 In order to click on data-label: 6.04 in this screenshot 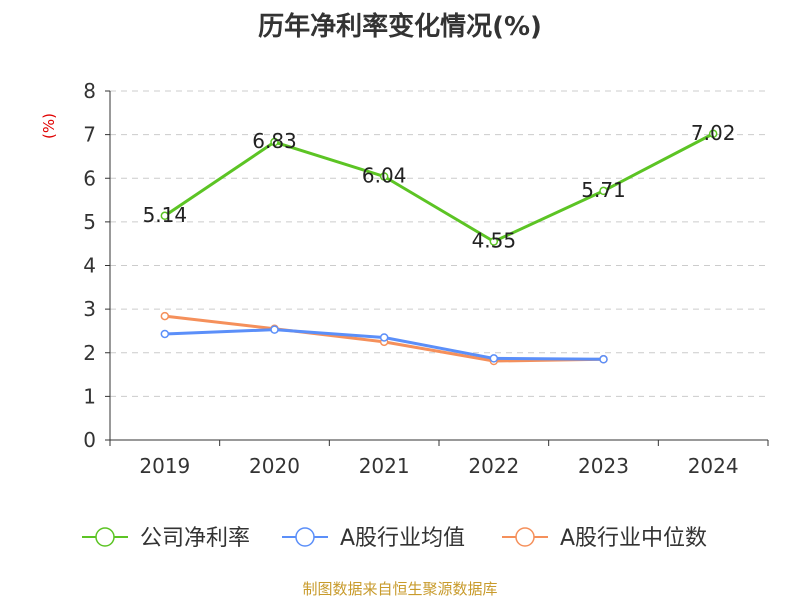, I will do `click(384, 176)`.